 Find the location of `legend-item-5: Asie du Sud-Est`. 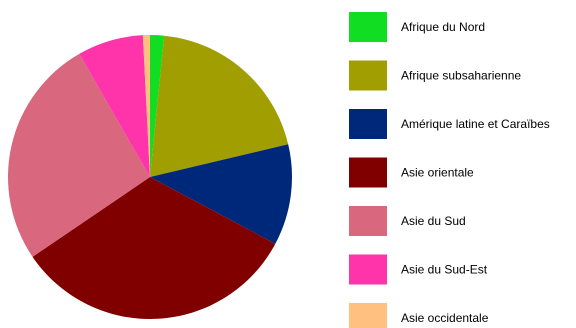

legend-item-5: Asie du Sud-Est is located at coordinates (418, 269).